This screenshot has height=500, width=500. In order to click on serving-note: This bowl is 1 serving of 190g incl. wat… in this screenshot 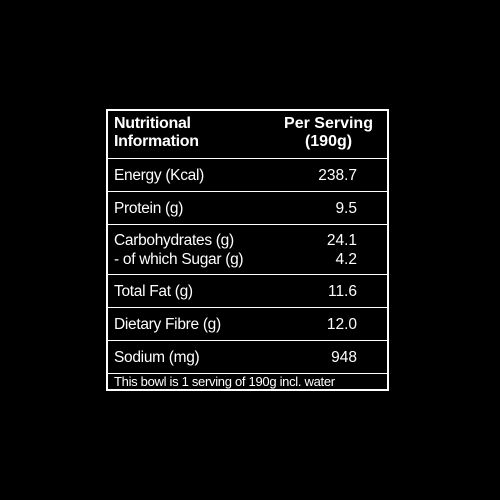, I will do `click(224, 381)`.